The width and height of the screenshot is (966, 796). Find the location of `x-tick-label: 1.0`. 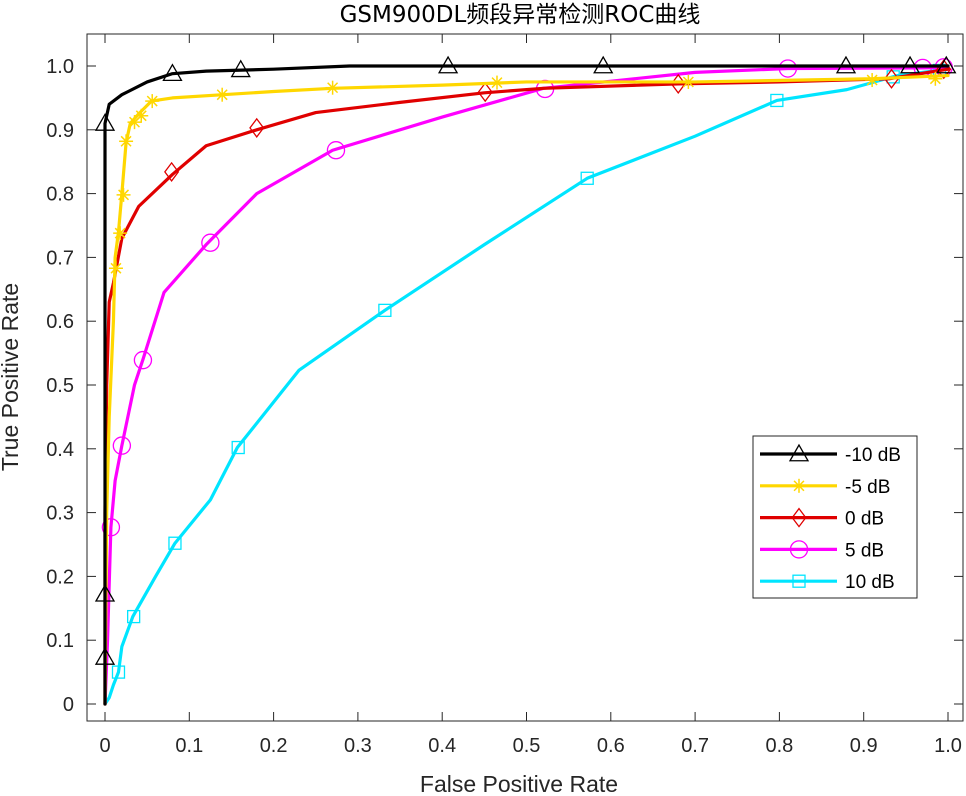

x-tick-label: 1.0 is located at coordinates (948, 746).